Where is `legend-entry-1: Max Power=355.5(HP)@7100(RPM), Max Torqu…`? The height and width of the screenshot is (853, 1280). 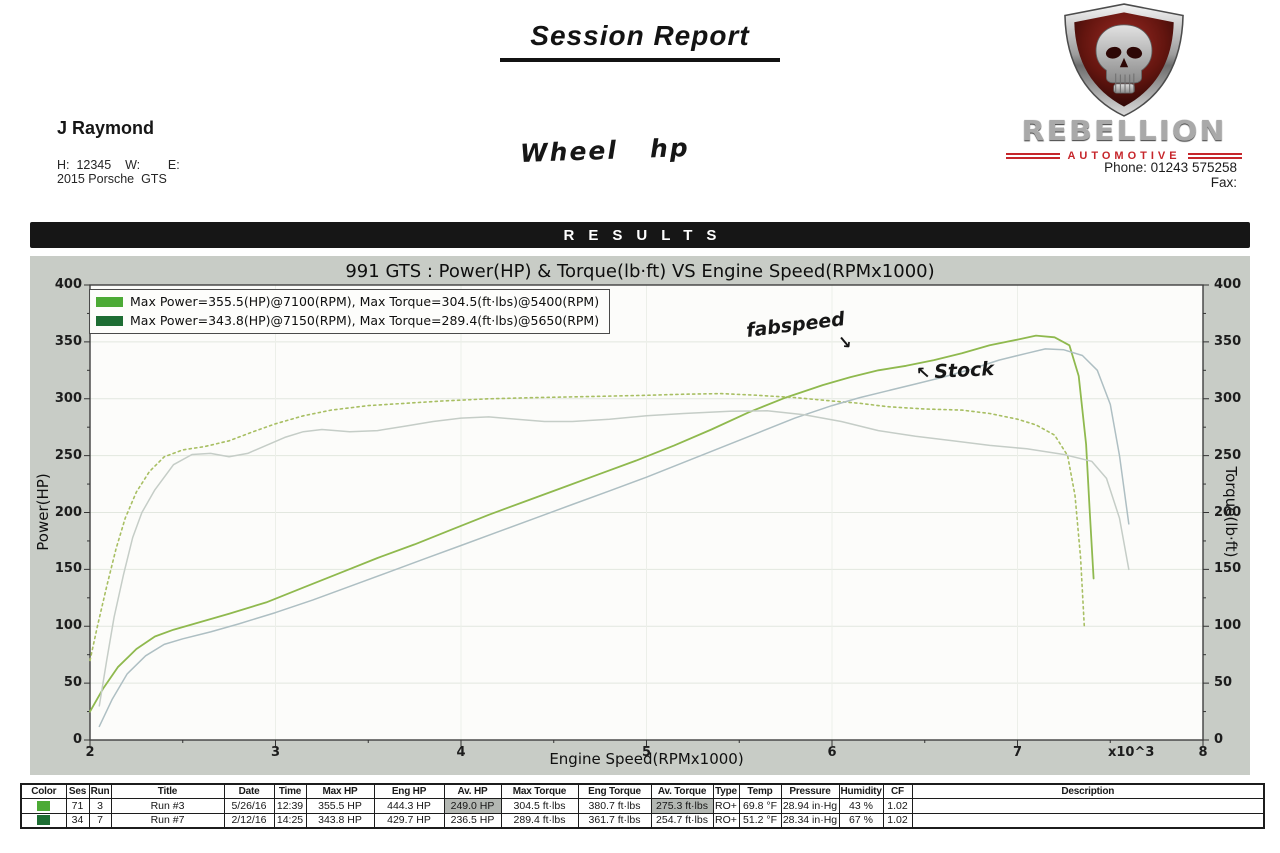 legend-entry-1: Max Power=355.5(HP)@7100(RPM), Max Torqu… is located at coordinates (347, 301).